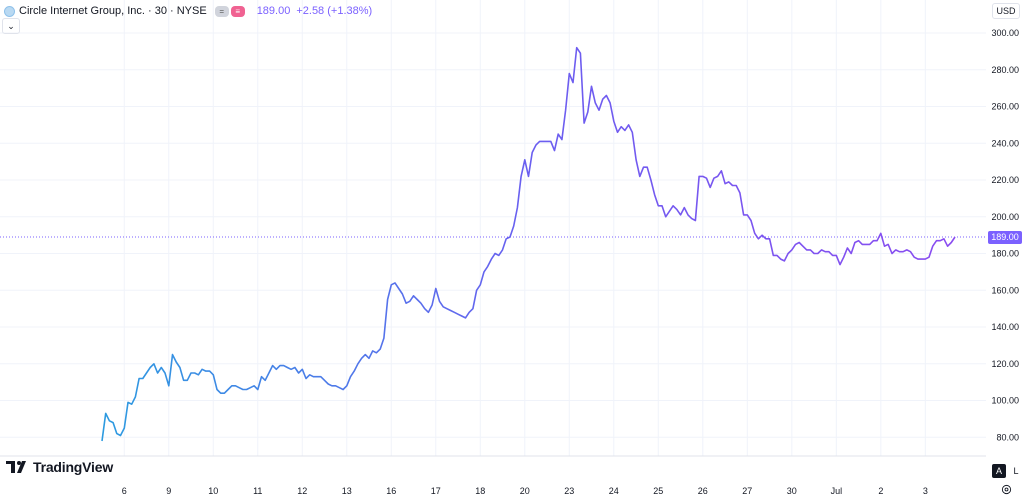  Describe the element at coordinates (614, 491) in the screenshot. I see `x-tick-label: 24` at that location.